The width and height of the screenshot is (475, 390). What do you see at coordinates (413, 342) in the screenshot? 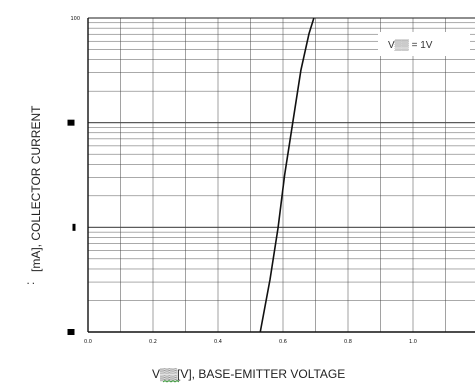
I see `x-tick-label: 1.0` at bounding box center [413, 342].